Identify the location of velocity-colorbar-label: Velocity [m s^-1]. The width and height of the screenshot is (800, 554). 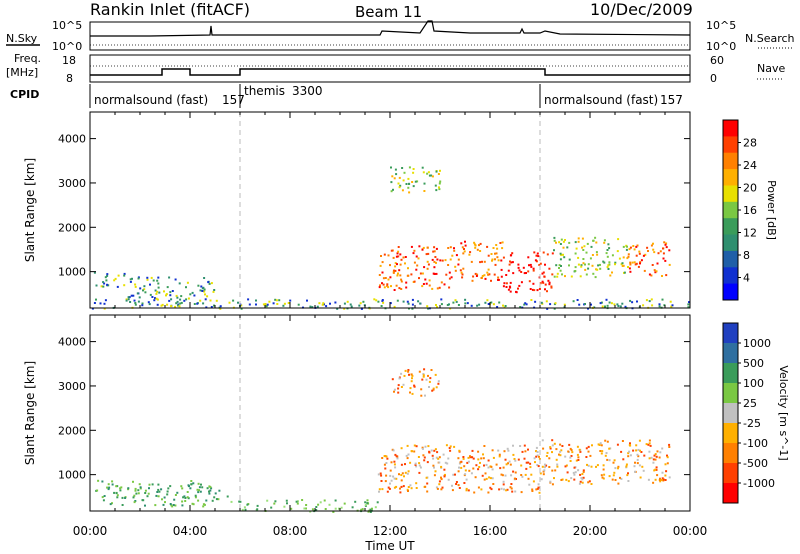
(783, 412).